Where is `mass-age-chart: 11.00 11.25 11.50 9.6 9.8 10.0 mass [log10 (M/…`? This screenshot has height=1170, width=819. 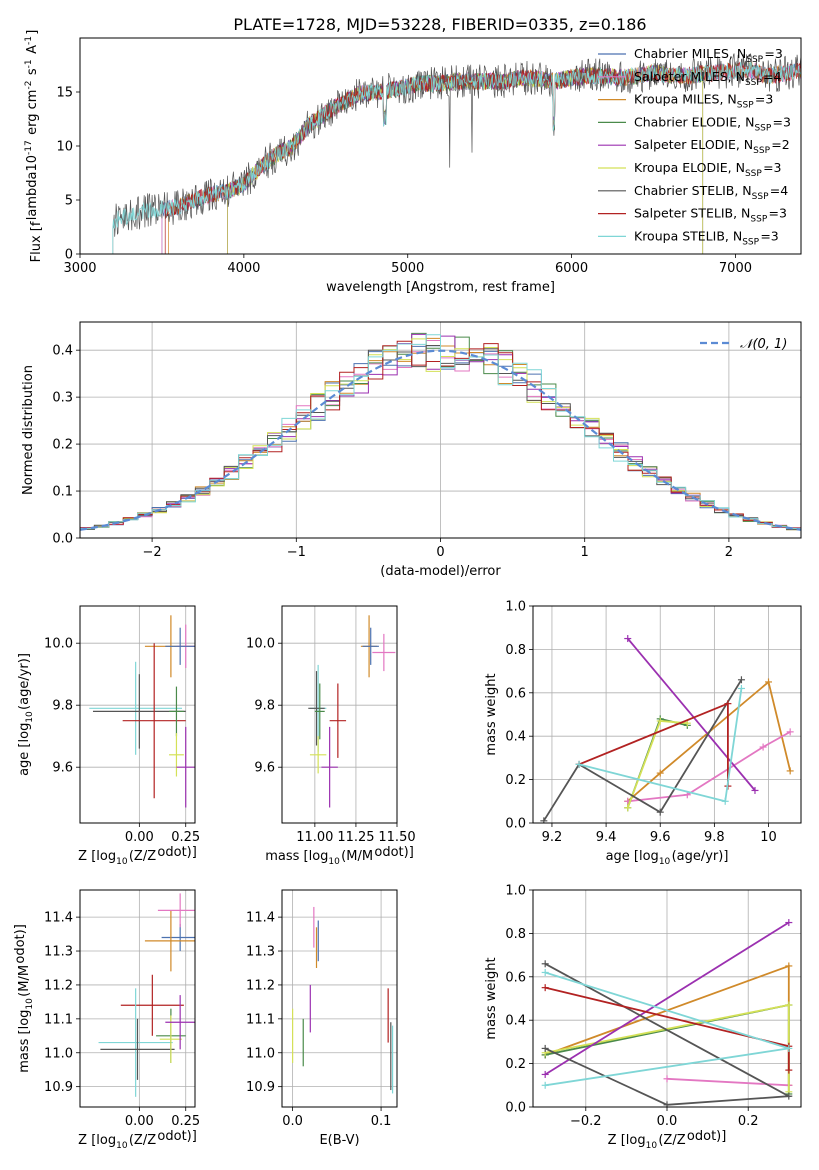 mass-age-chart: 11.00 11.25 11.50 9.6 9.8 10.0 mass [log10 (M/… is located at coordinates (331, 736).